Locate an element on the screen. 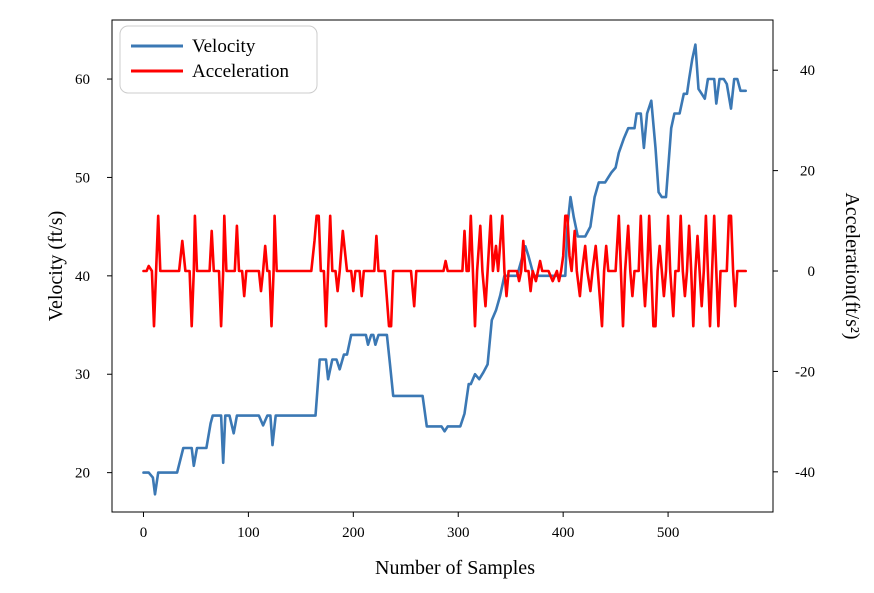  legend-label-acceleration: Acceleration is located at coordinates (241, 71).